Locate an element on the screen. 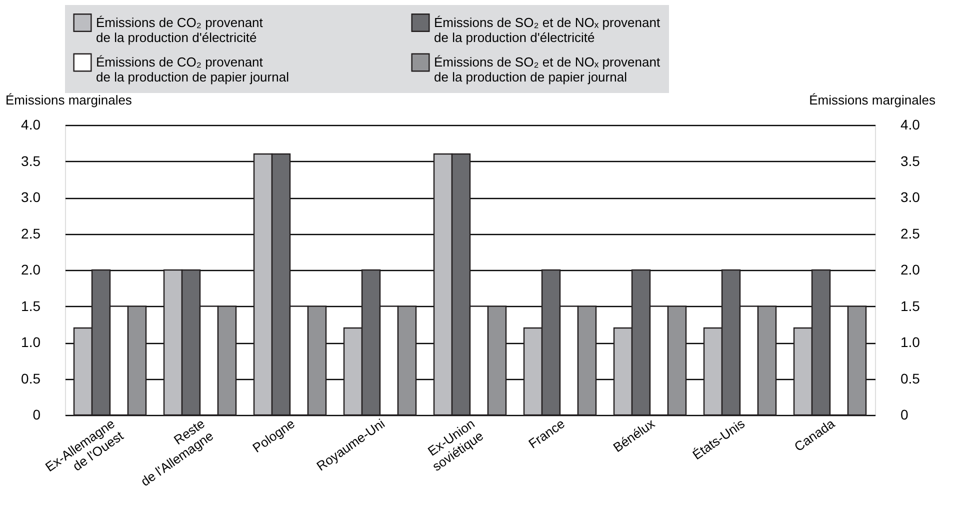  y-tick-label: 1.5 is located at coordinates (31, 306).